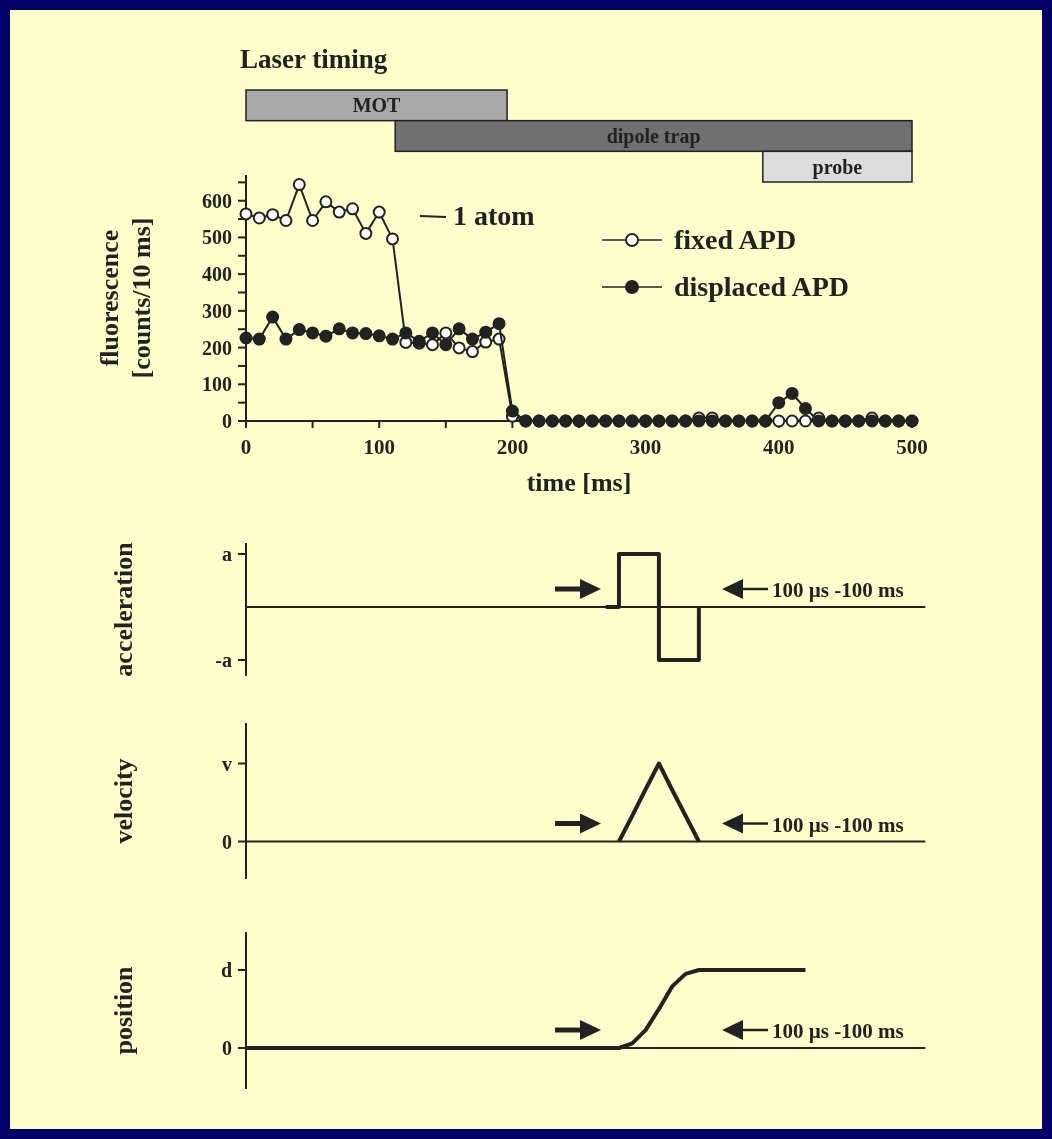 Image resolution: width=1052 pixels, height=1139 pixels. I want to click on text: d, so click(226, 970).